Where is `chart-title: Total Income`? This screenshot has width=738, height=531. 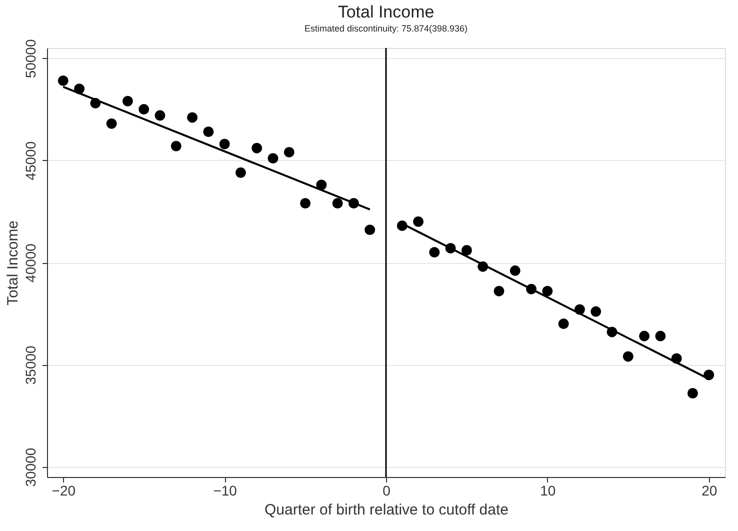
chart-title: Total Income is located at coordinates (386, 12).